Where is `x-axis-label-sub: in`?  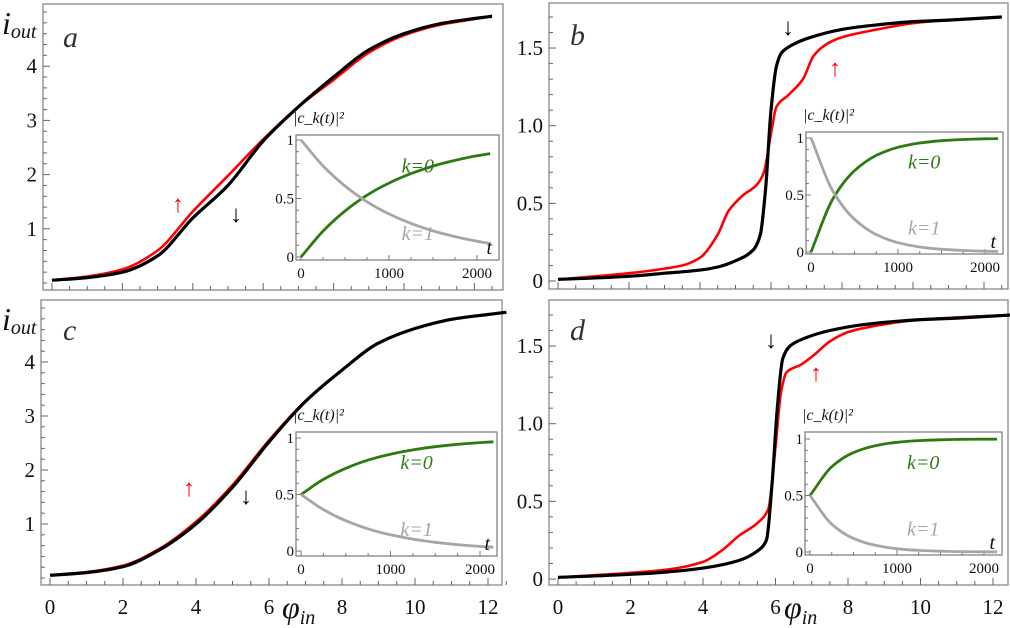 x-axis-label-sub: in is located at coordinates (810, 617).